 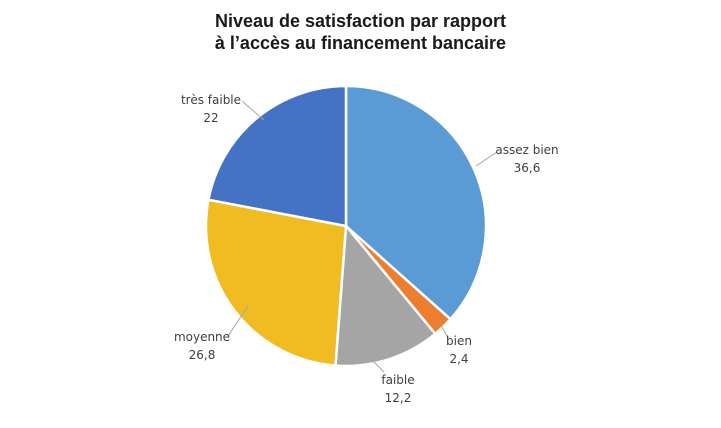 What do you see at coordinates (210, 118) in the screenshot?
I see `slice-value-très-faible: 22` at bounding box center [210, 118].